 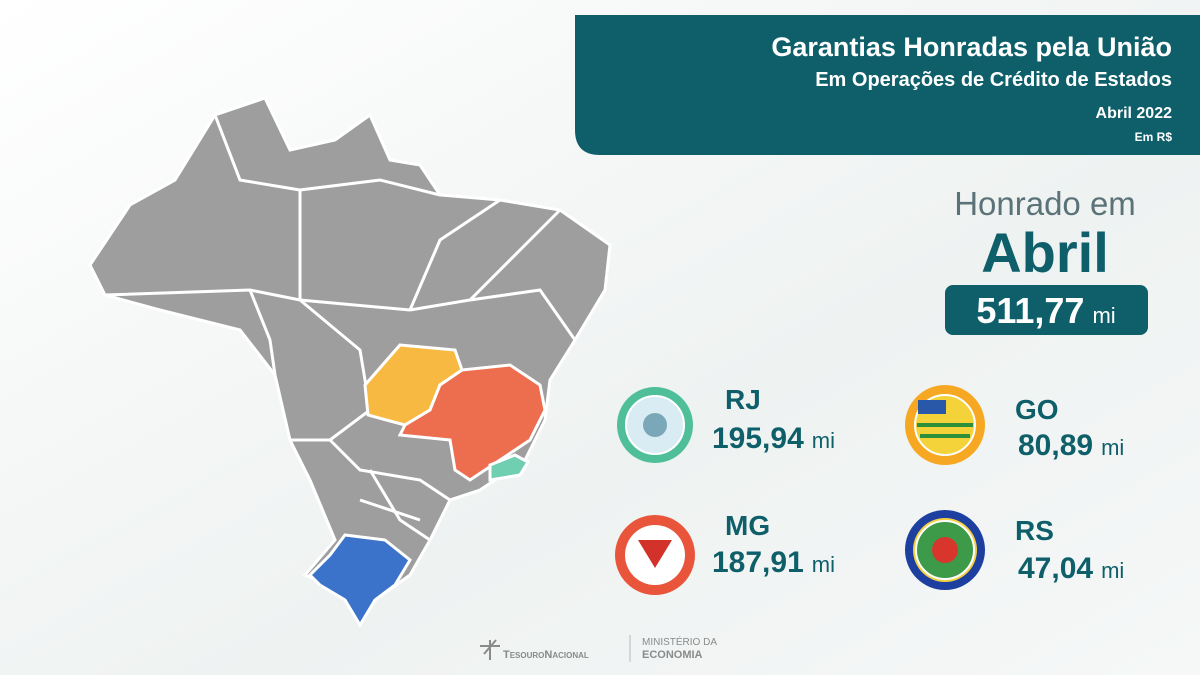 What do you see at coordinates (509, 467) in the screenshot?
I see `state-rj` at bounding box center [509, 467].